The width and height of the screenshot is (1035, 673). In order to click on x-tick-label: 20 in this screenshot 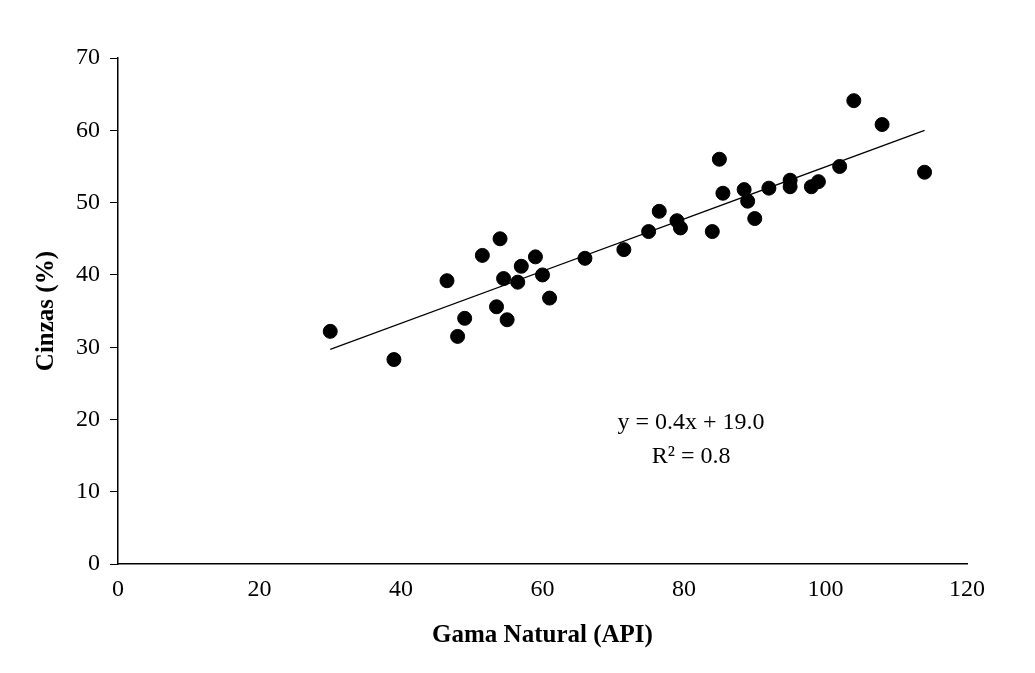, I will do `click(259, 587)`.